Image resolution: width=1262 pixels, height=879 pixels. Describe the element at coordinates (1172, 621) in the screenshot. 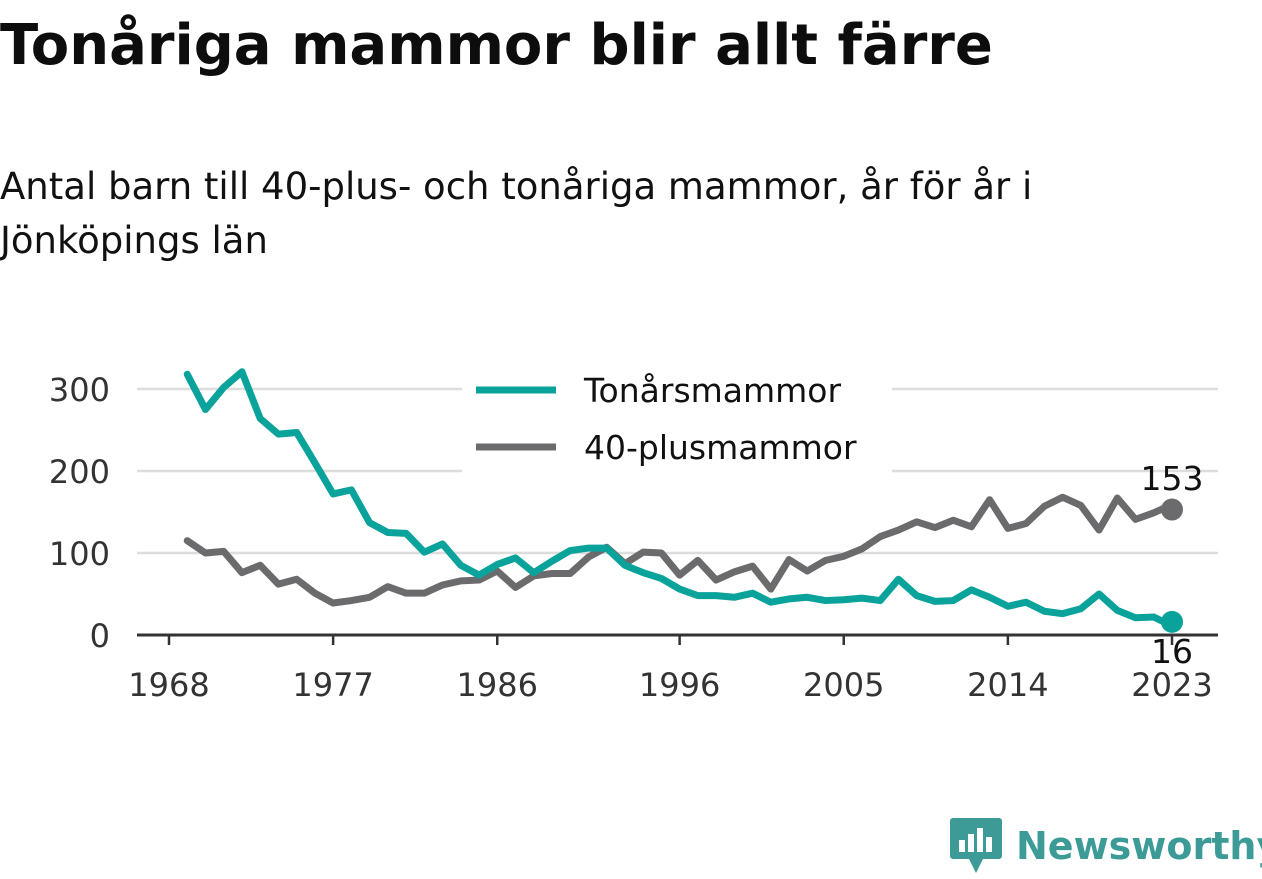

I see `end-point-tonarsmammor` at that location.